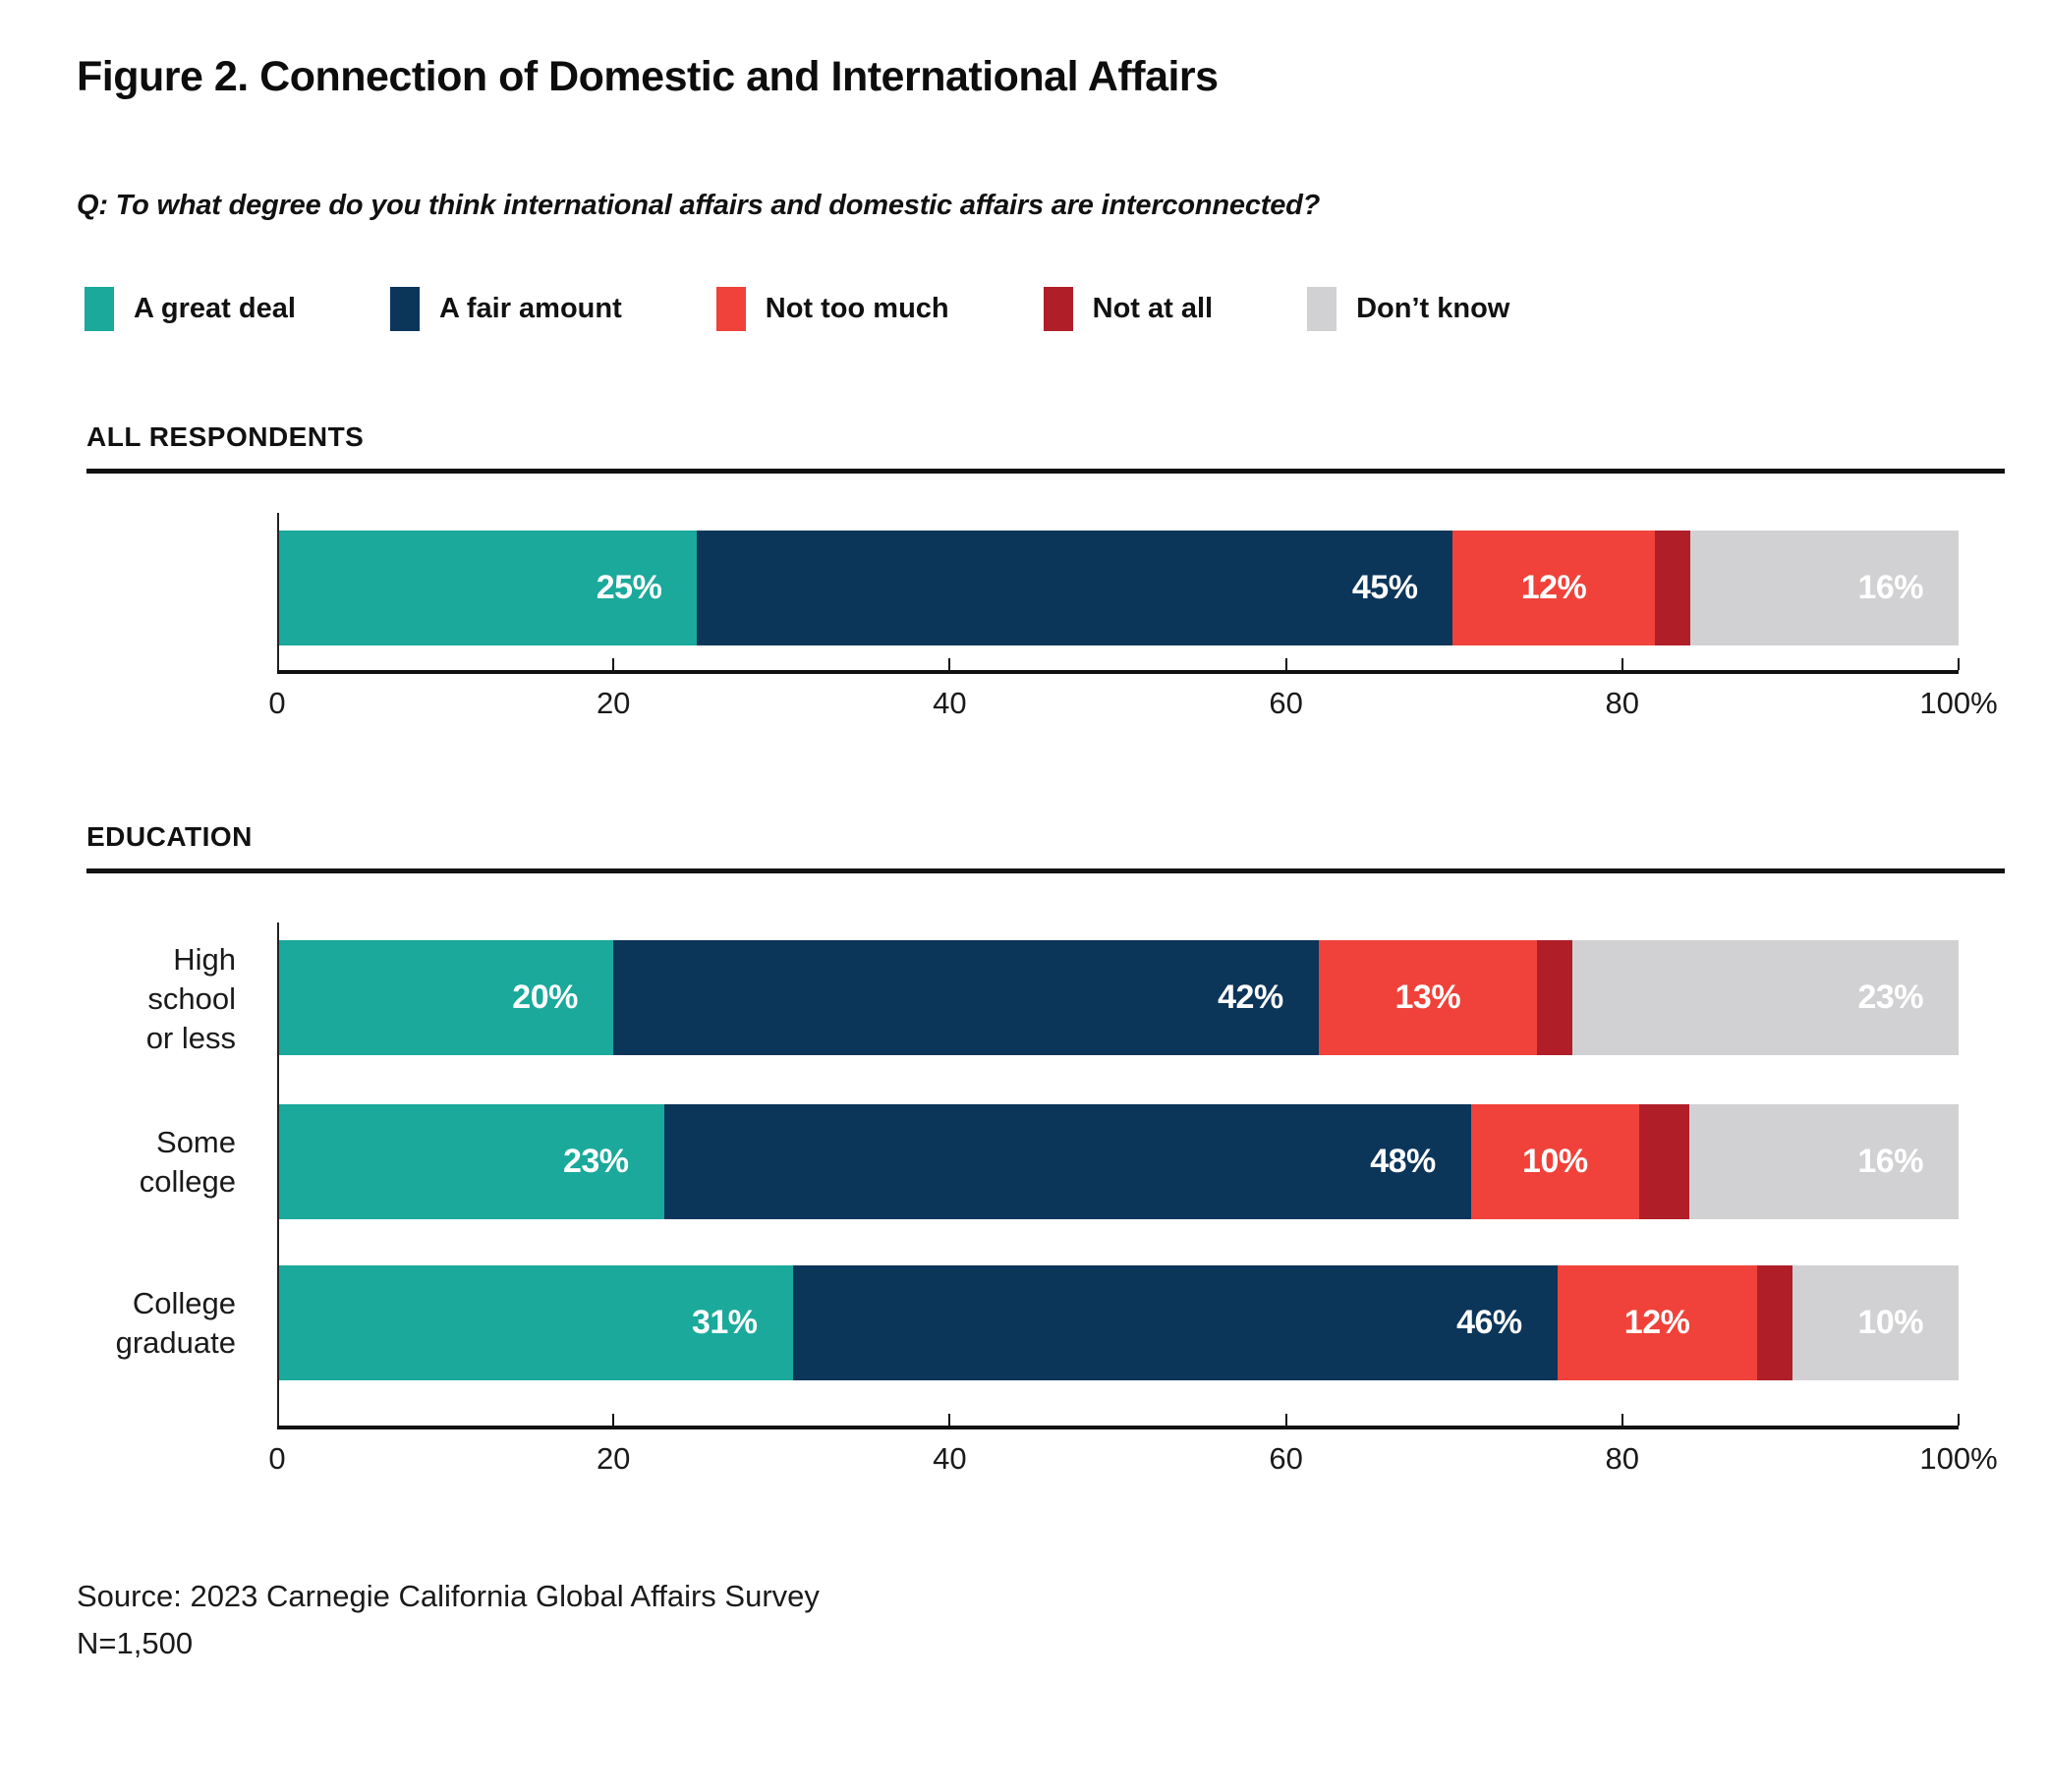  What do you see at coordinates (1075, 588) in the screenshot?
I see `bar-segment-a-fair-amount: 45%` at bounding box center [1075, 588].